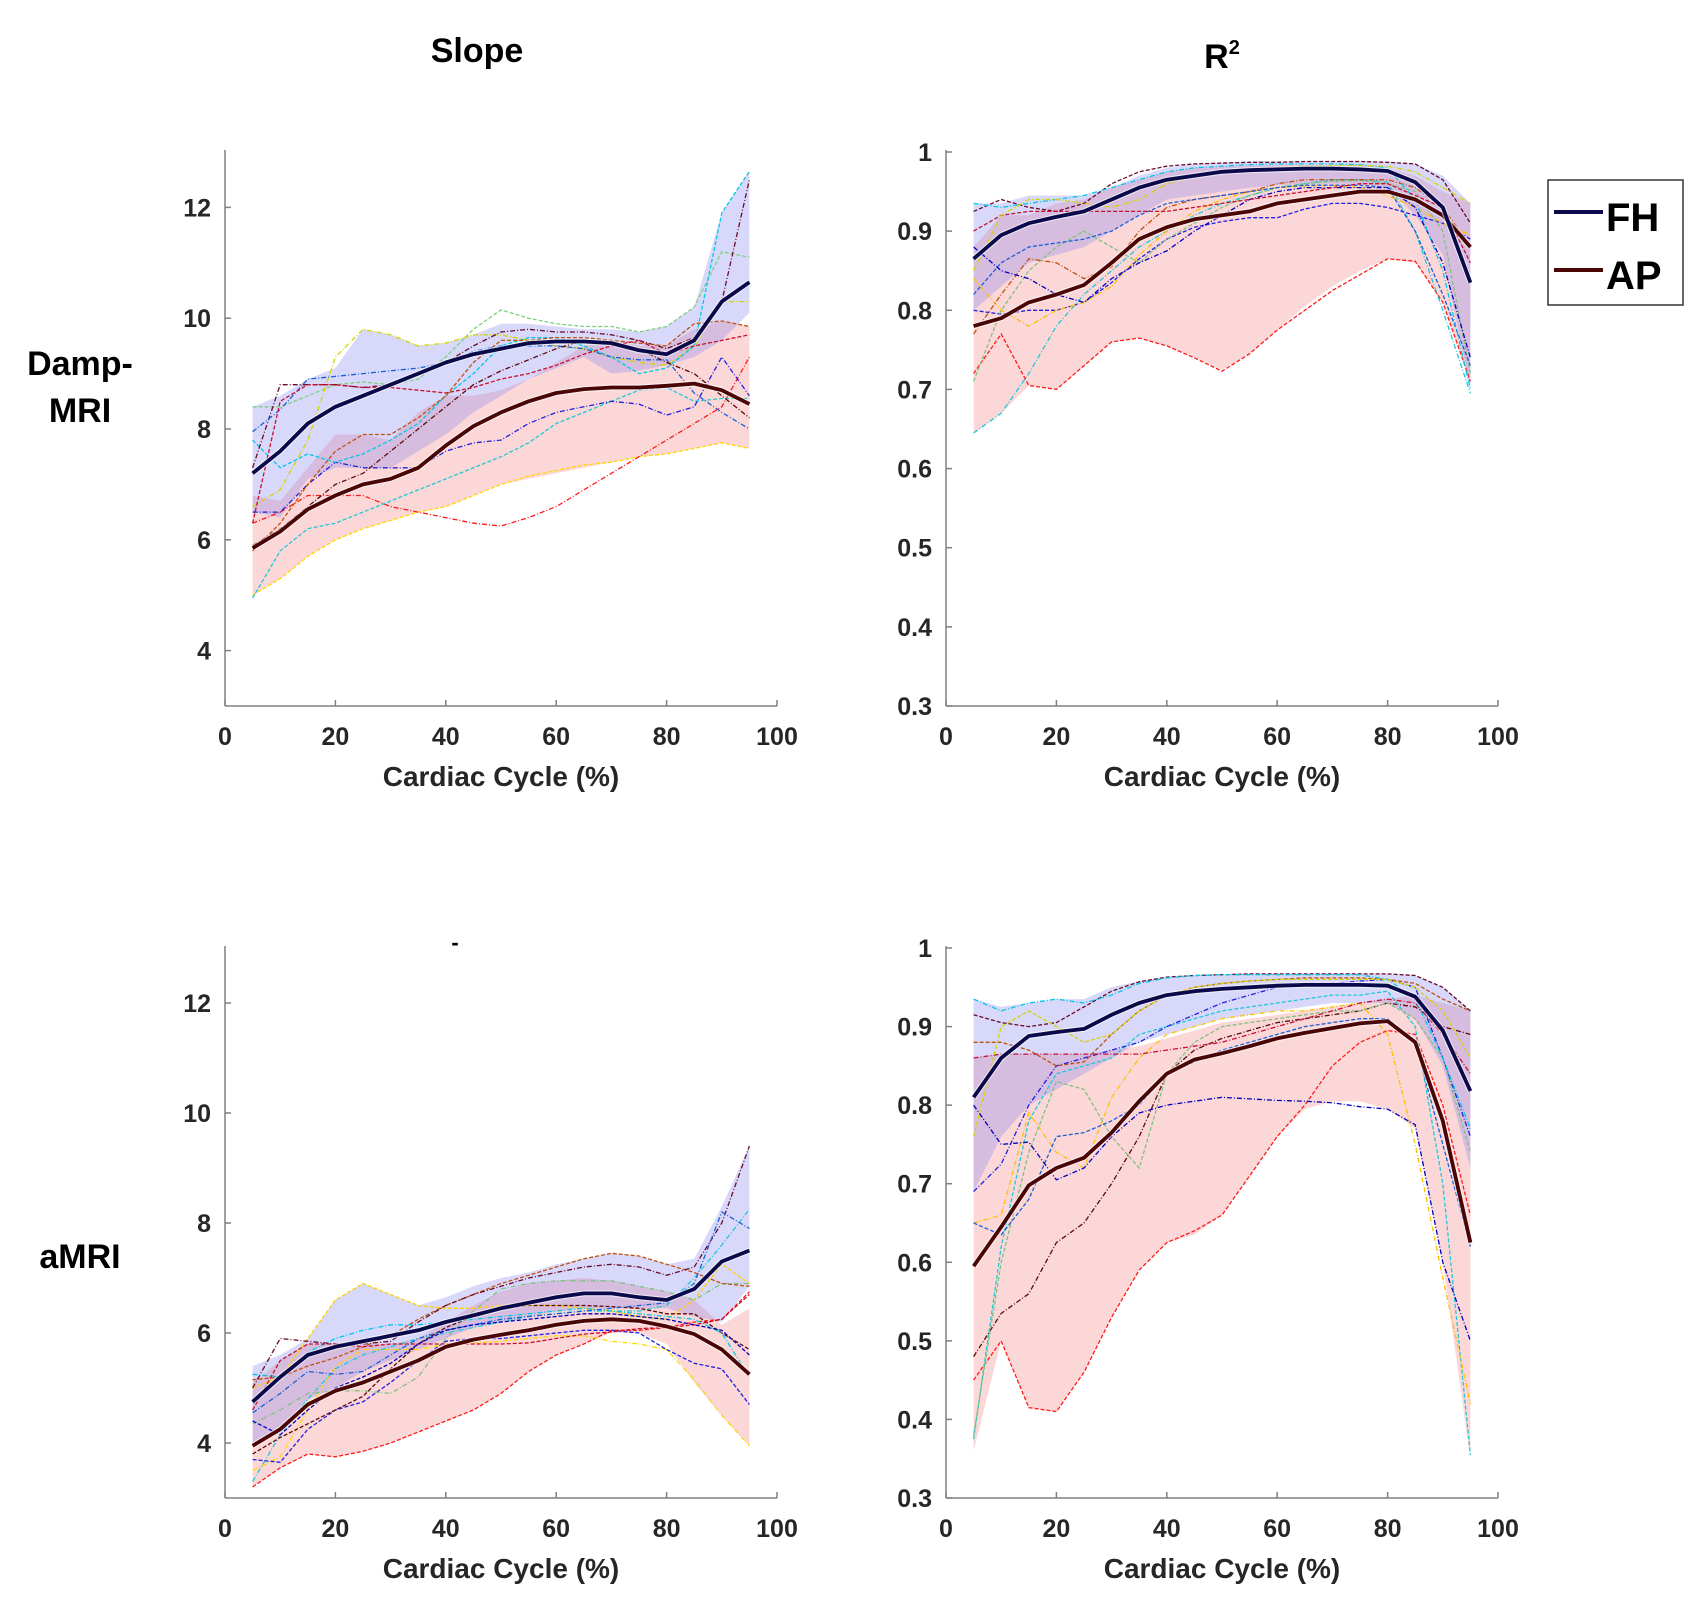 The height and width of the screenshot is (1606, 1692). I want to click on column-title-r2: R2, so click(1222, 56).